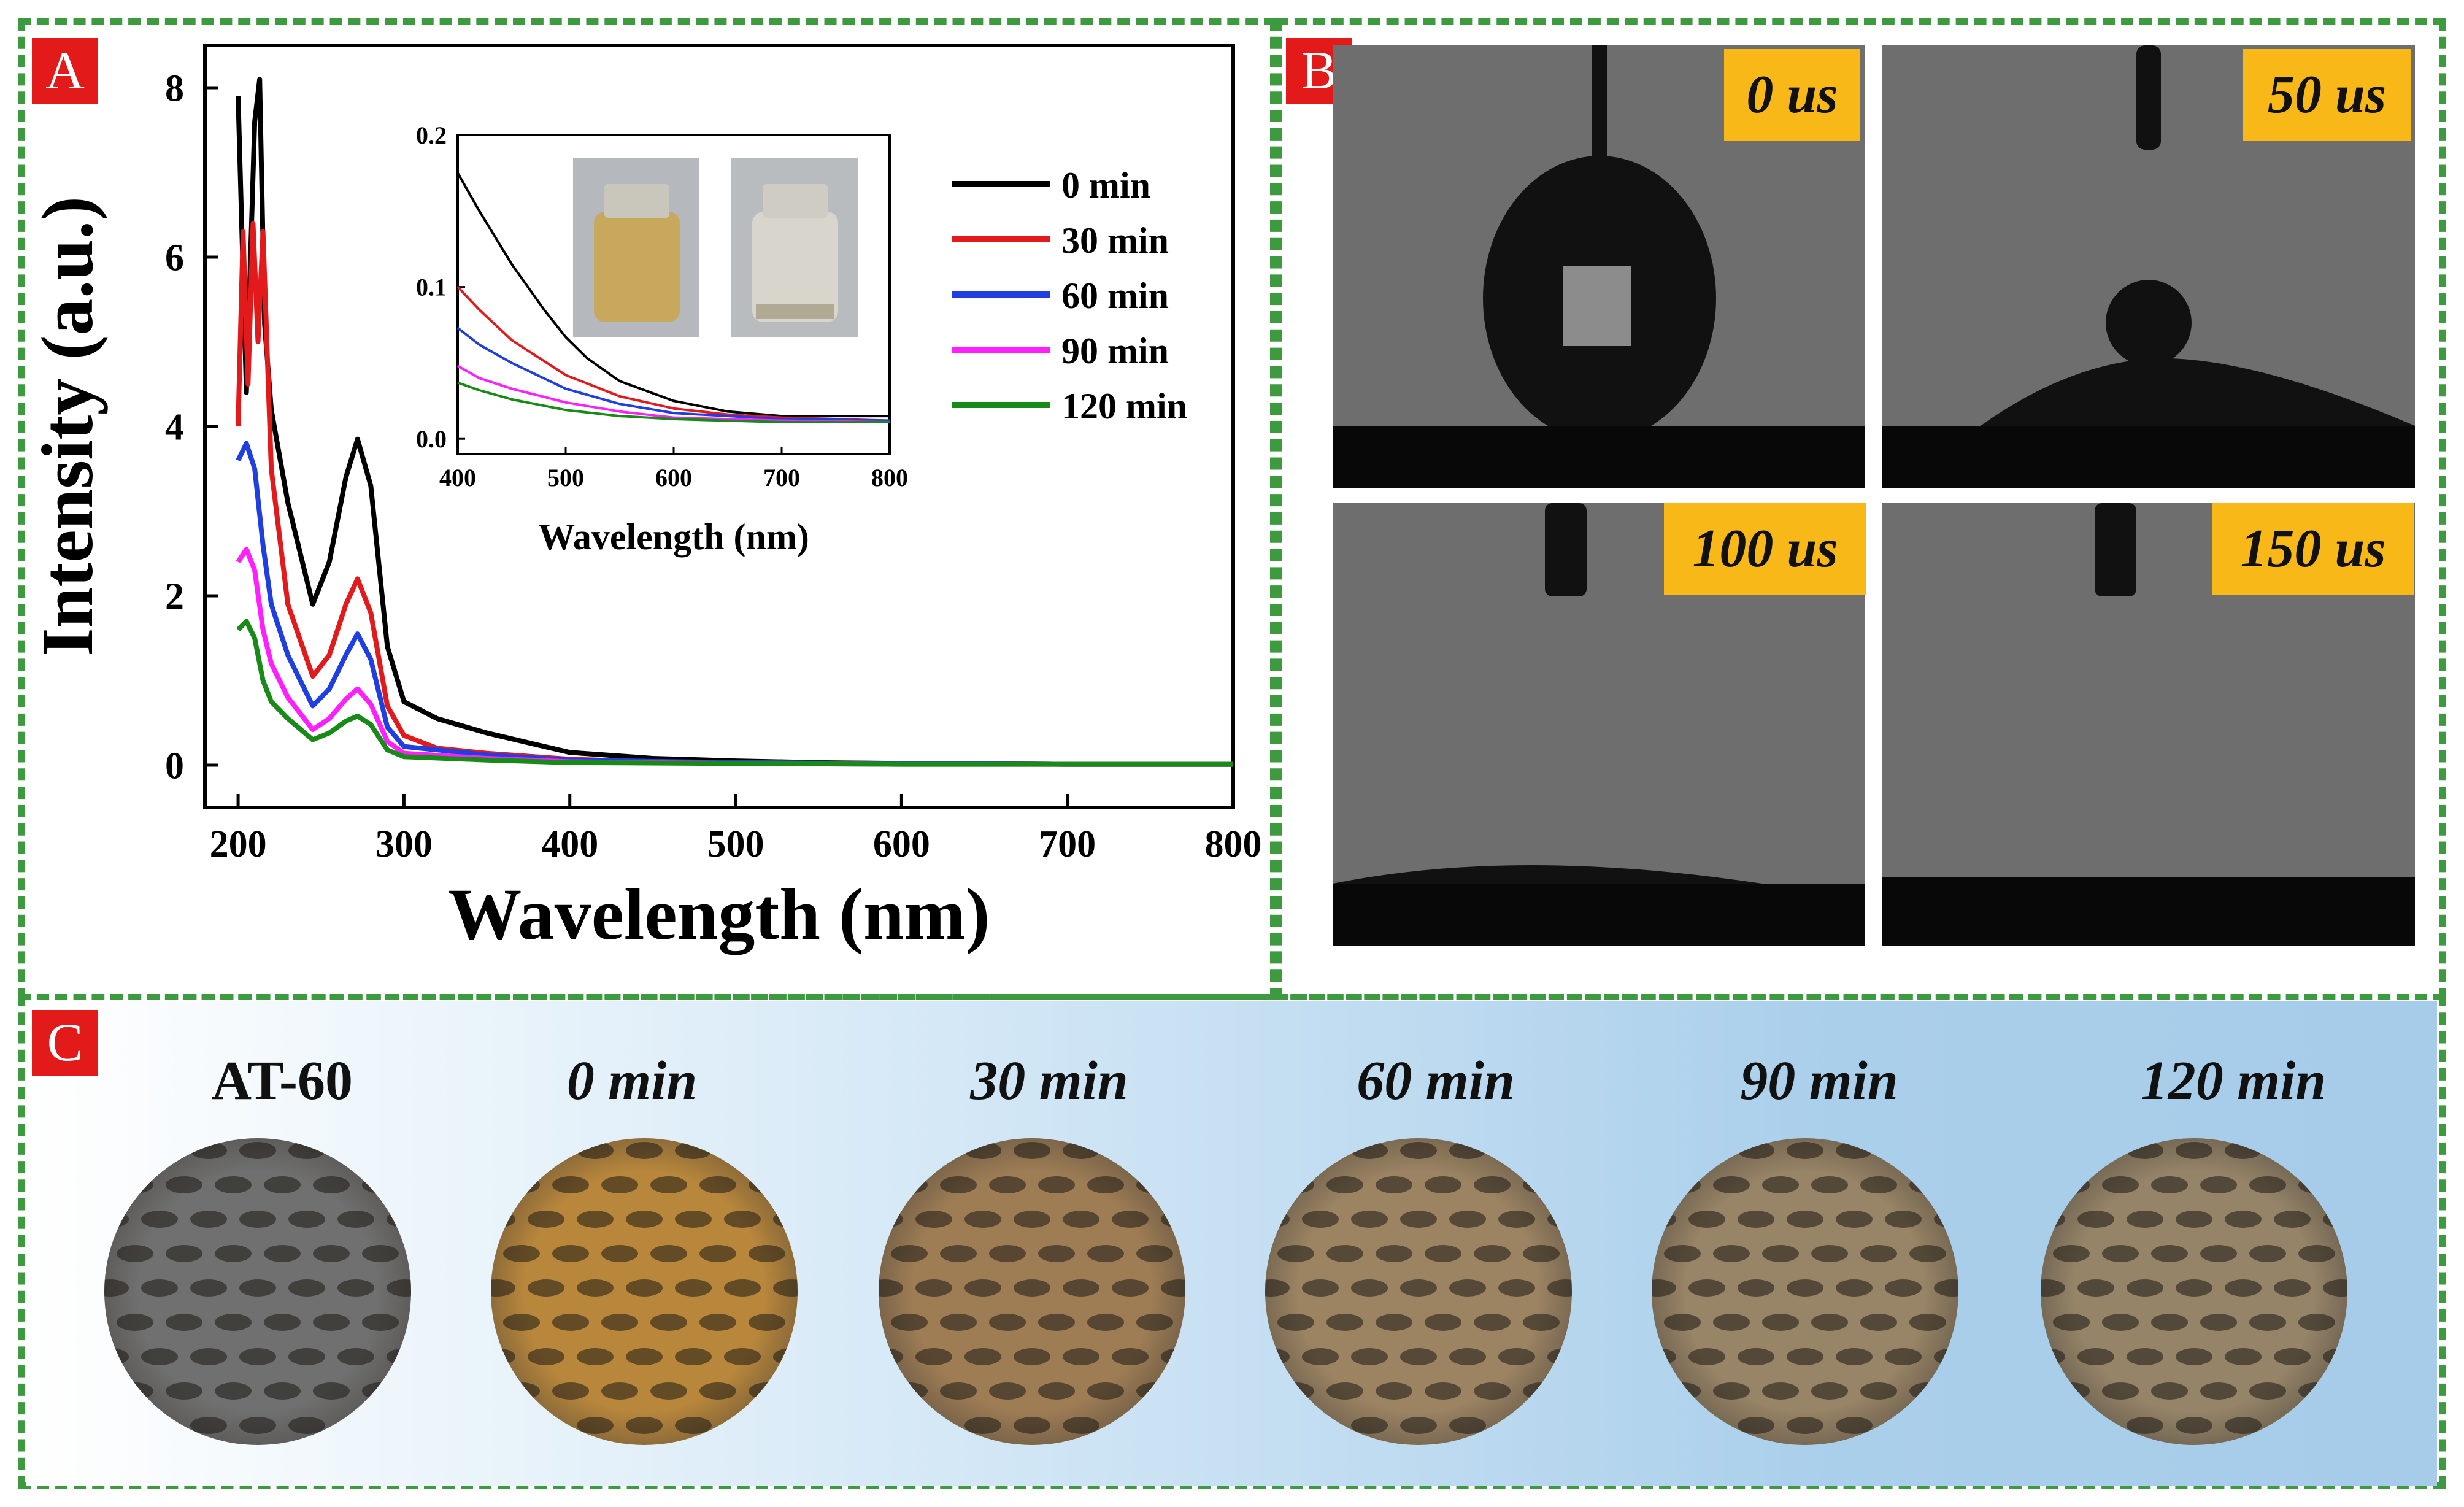 Image resolution: width=2464 pixels, height=1507 pixels. What do you see at coordinates (239, 844) in the screenshot?
I see `x-tick-label: 200` at bounding box center [239, 844].